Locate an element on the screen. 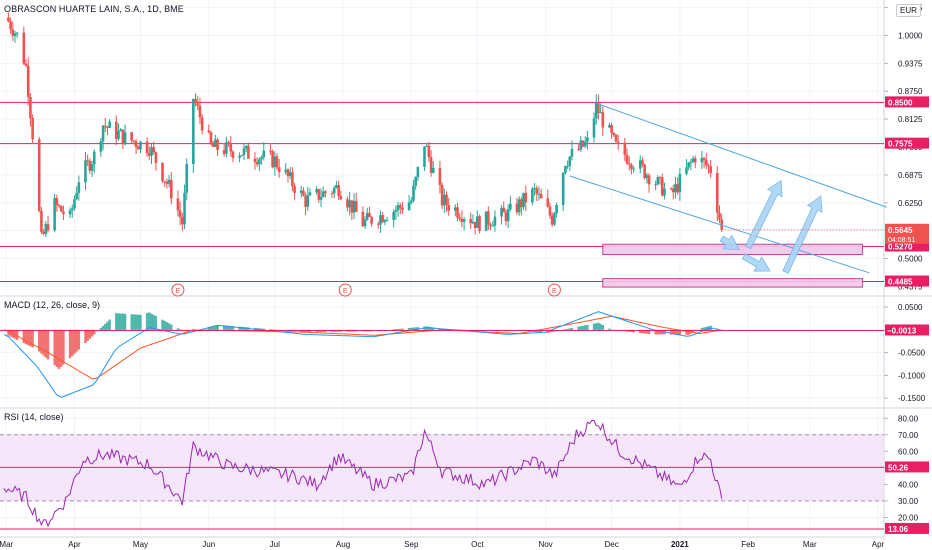 The height and width of the screenshot is (550, 932). level-label: 0.4485 is located at coordinates (900, 282).